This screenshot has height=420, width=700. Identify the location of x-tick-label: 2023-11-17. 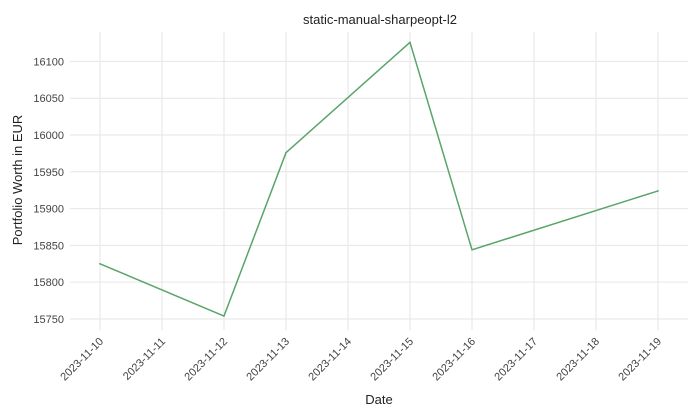
(516, 360).